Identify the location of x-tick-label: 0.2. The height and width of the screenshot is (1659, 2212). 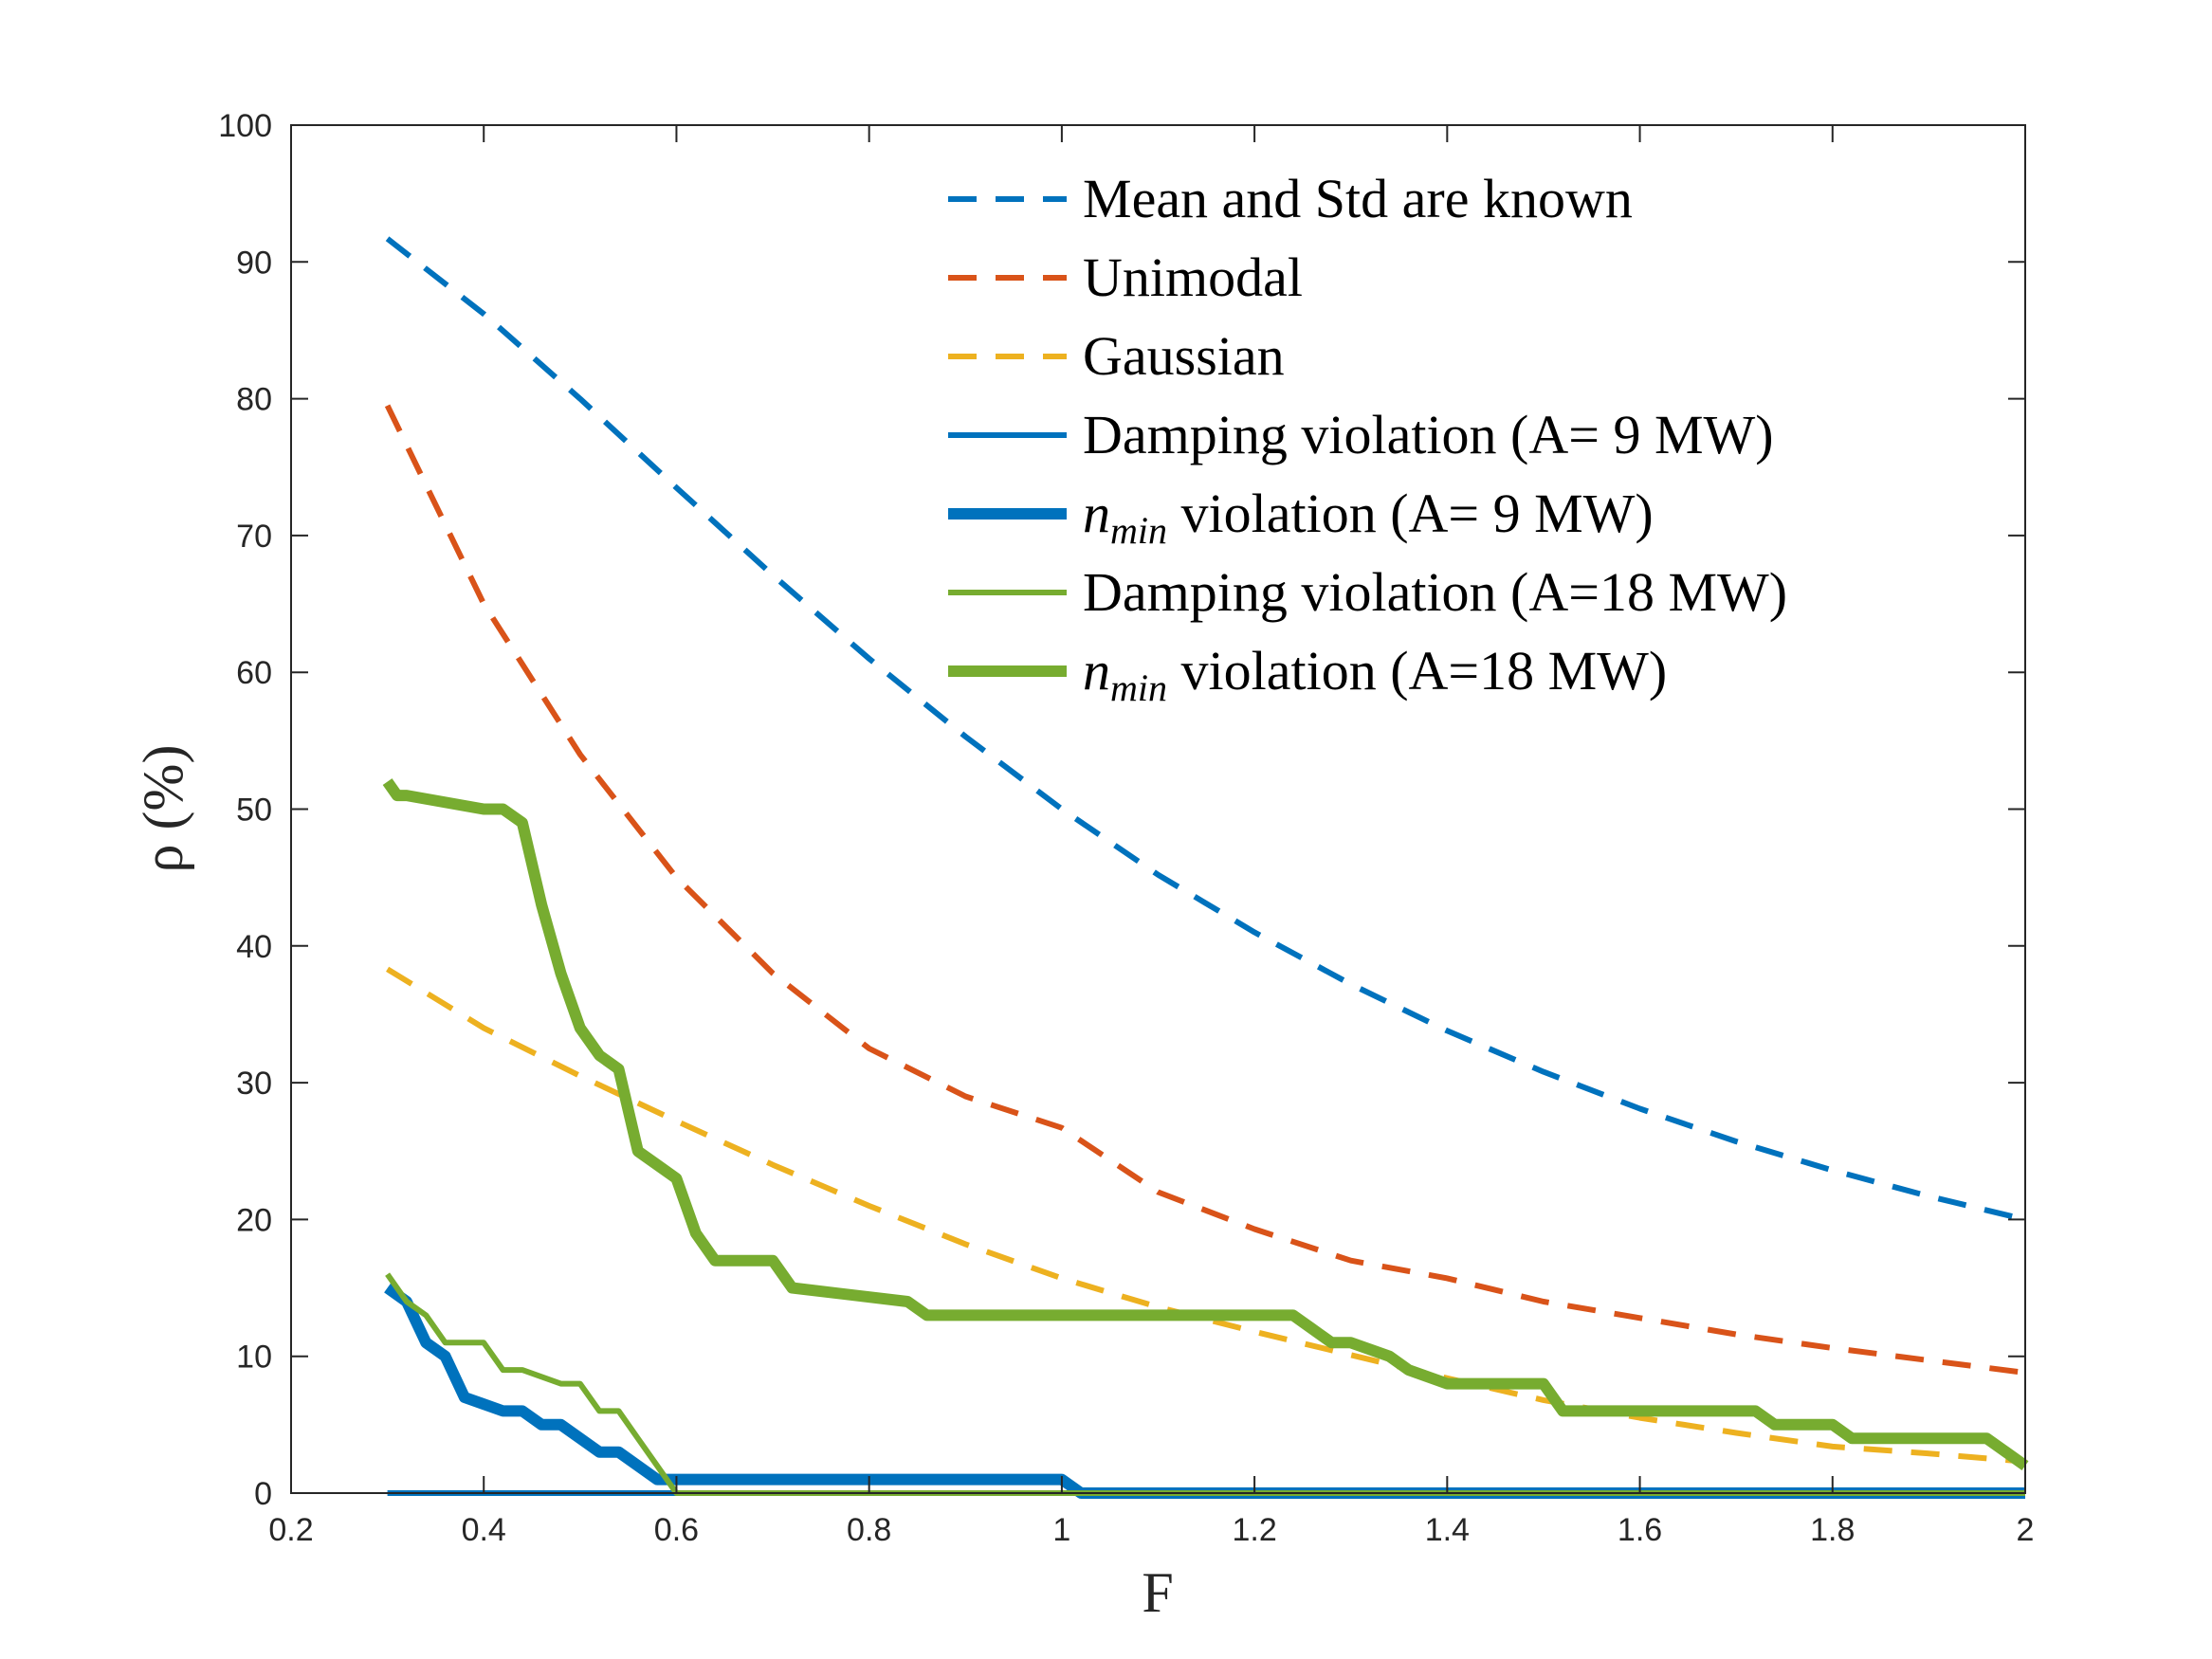
(290, 1530).